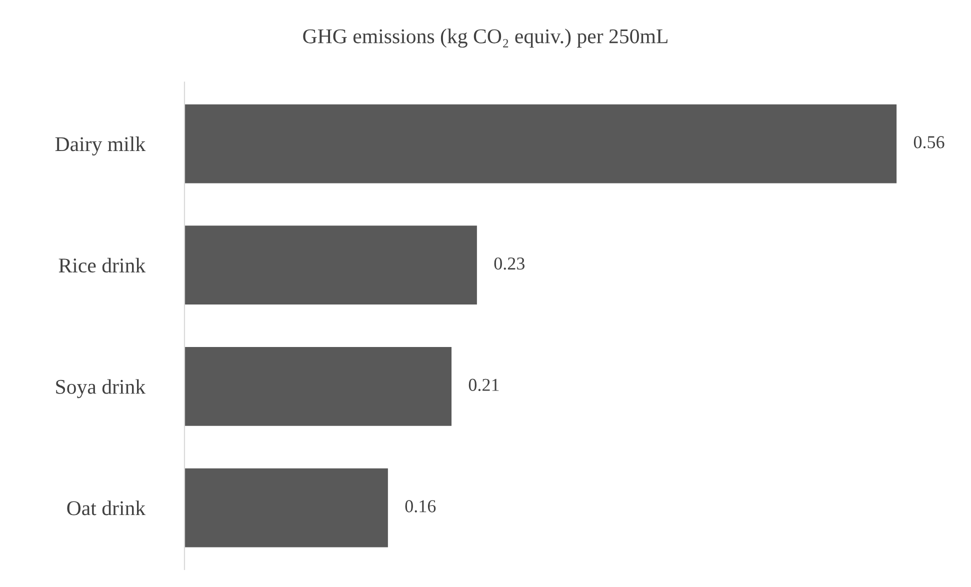 The image size is (971, 587). I want to click on data-label: 0.21, so click(483, 385).